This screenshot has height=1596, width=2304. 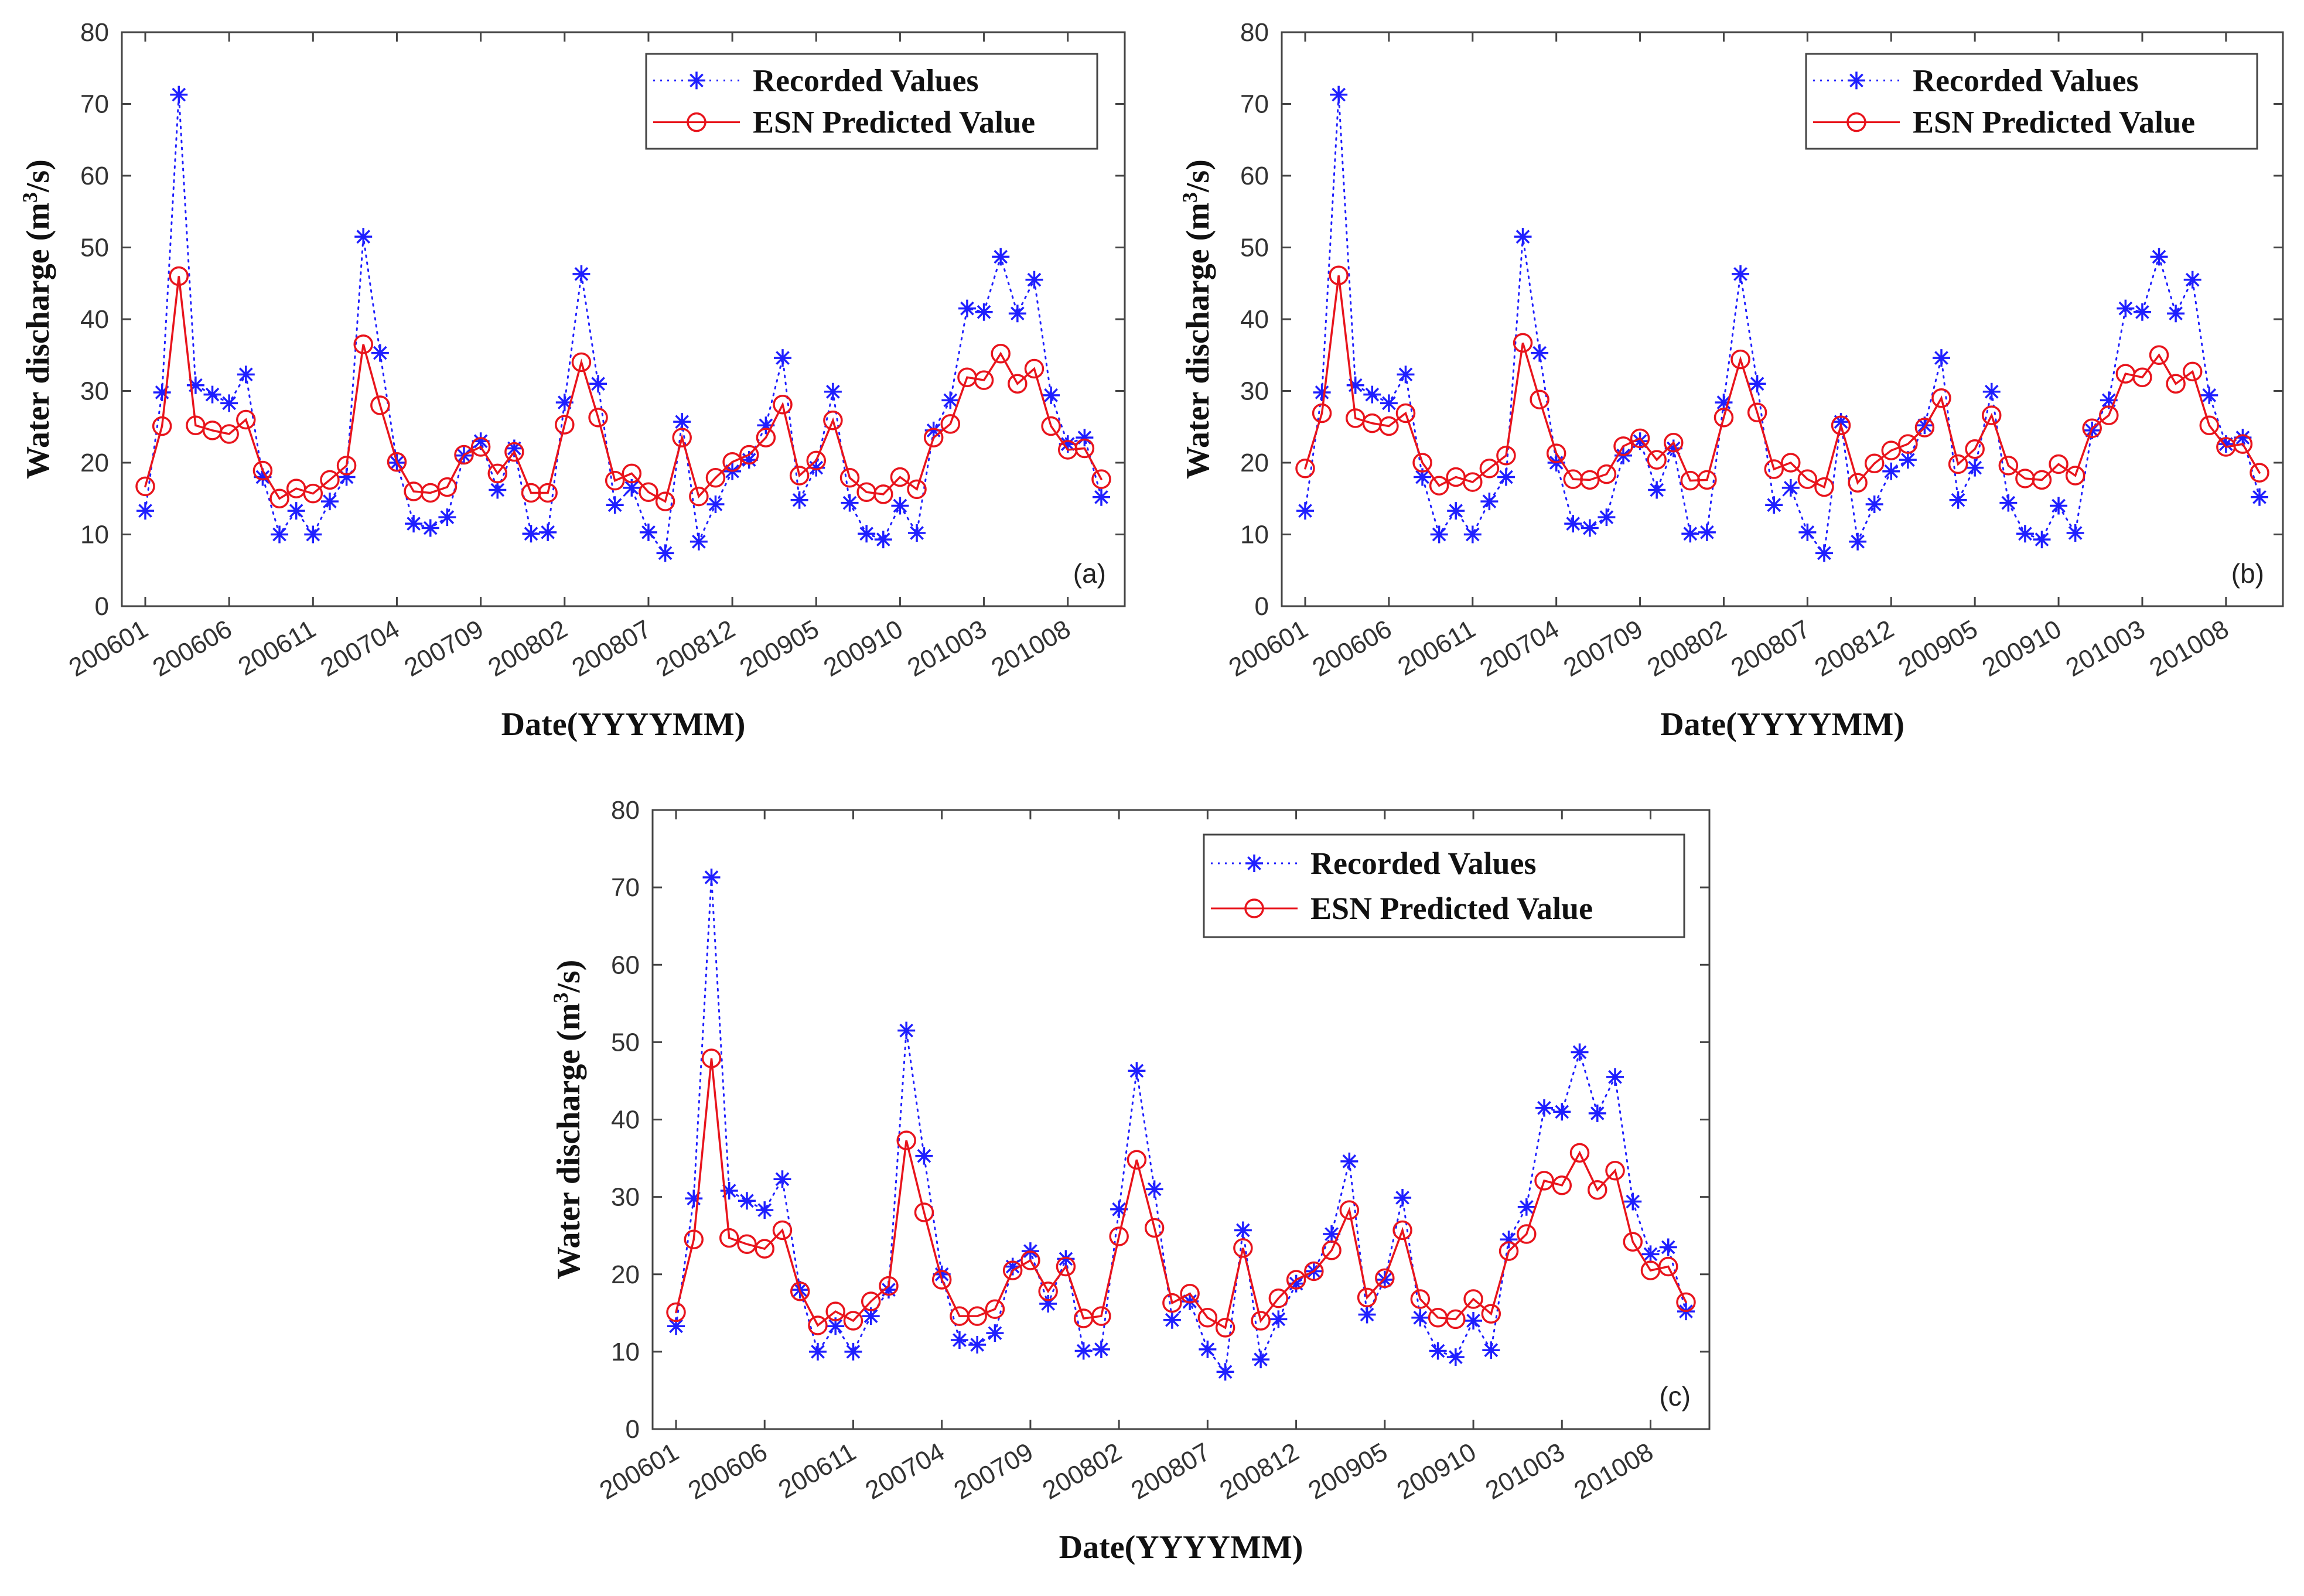 What do you see at coordinates (1254, 463) in the screenshot?
I see `y-tick-label: 20` at bounding box center [1254, 463].